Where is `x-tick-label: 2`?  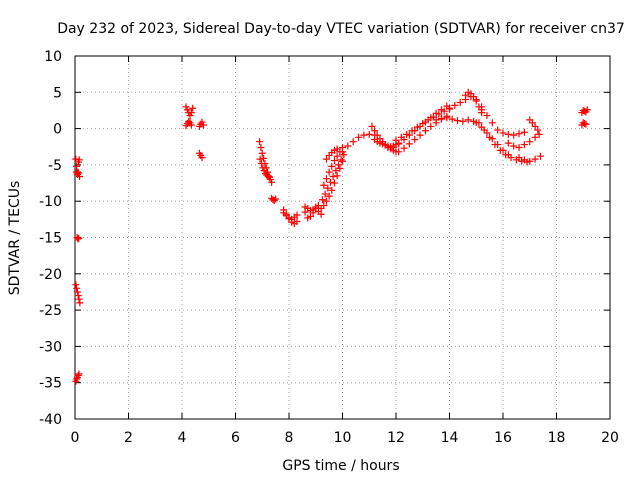
x-tick-label: 2 is located at coordinates (128, 438).